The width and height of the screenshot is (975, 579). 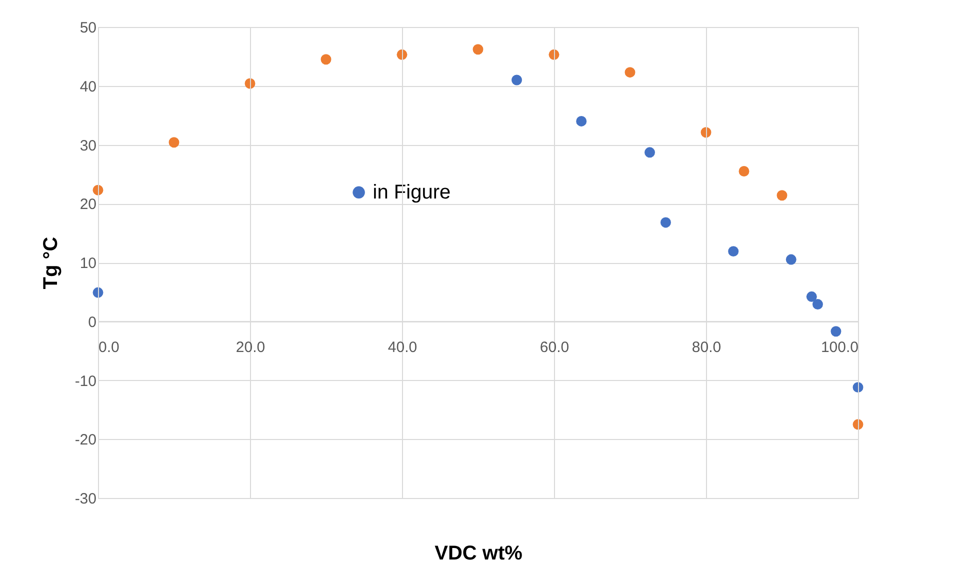 What do you see at coordinates (403, 347) in the screenshot?
I see `x-tick-label: 40.0` at bounding box center [403, 347].